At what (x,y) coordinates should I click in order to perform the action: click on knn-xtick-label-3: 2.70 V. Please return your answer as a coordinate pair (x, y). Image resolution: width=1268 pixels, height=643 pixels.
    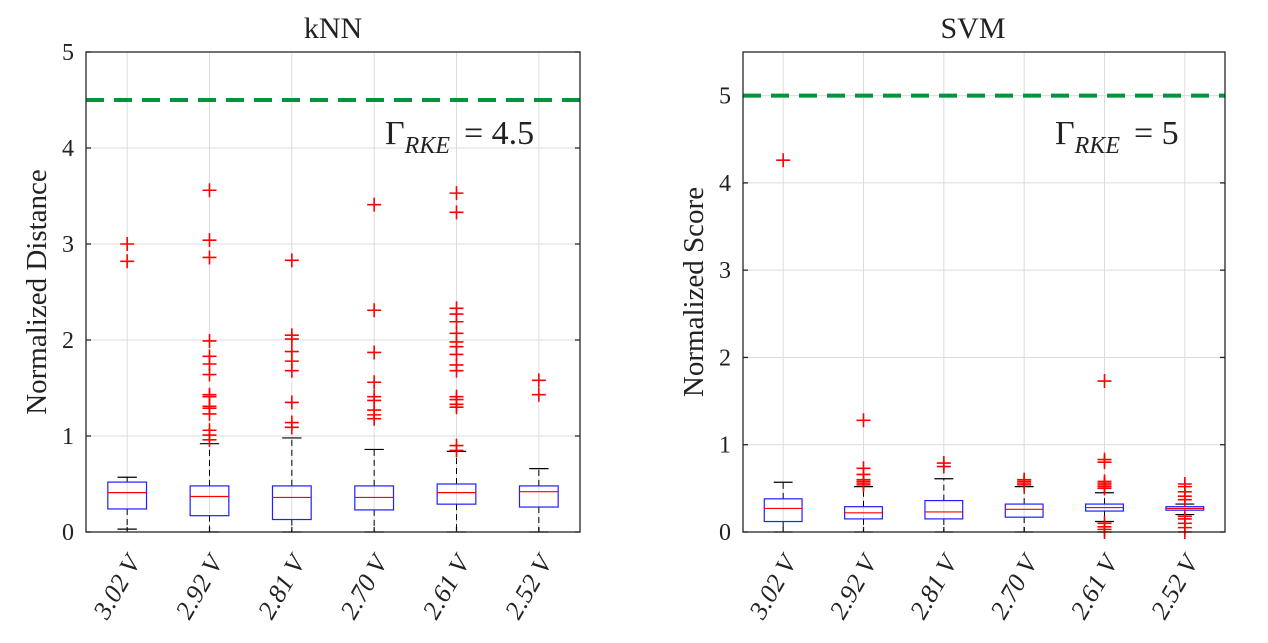
    Looking at the image, I should click on (364, 586).